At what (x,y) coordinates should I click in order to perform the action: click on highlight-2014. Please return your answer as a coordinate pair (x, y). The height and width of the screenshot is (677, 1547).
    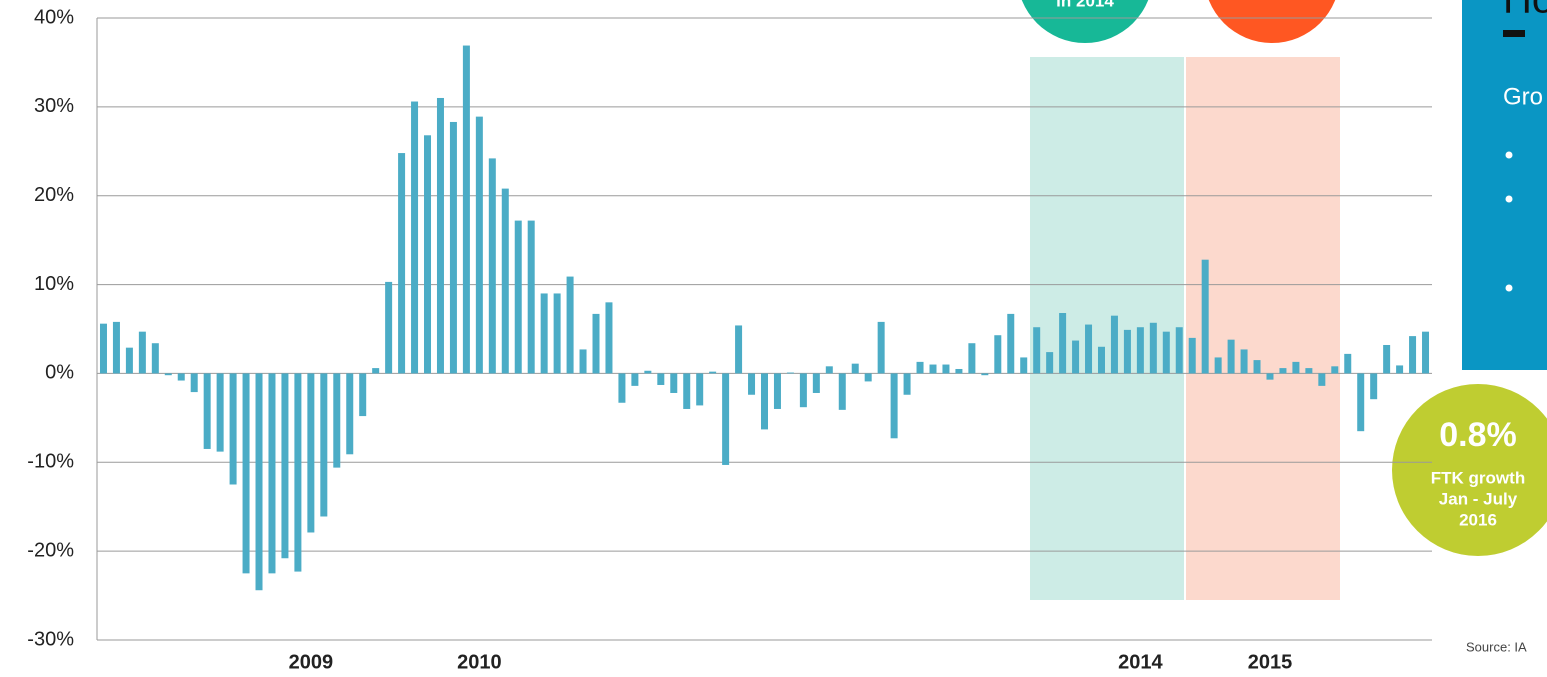
    Looking at the image, I should click on (1107, 328).